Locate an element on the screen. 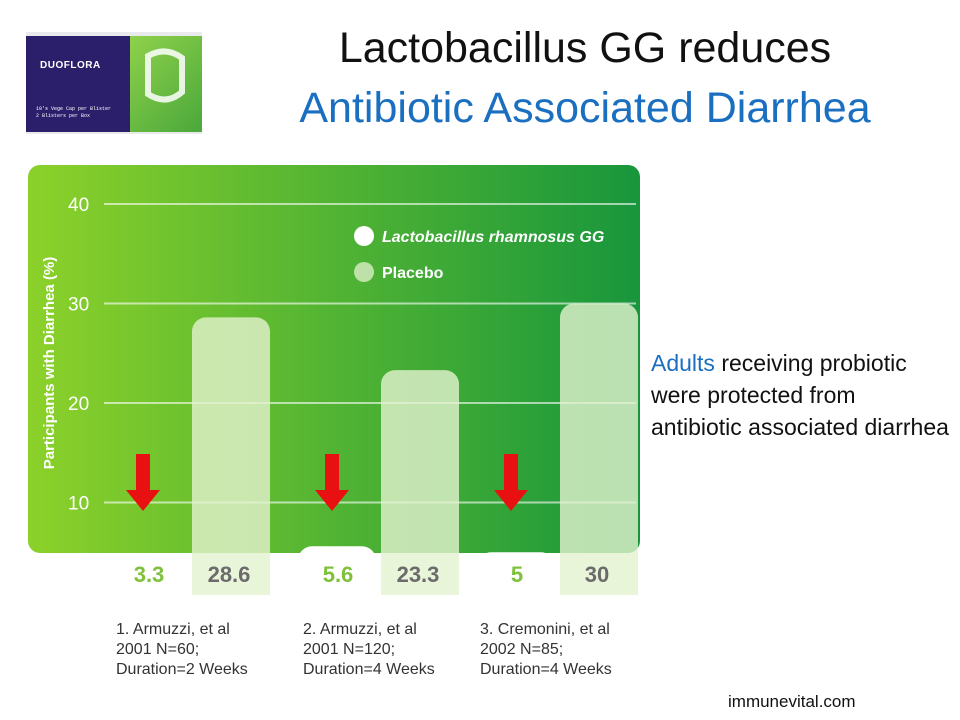 The image size is (960, 720). product-logo-icon is located at coordinates (165, 75).